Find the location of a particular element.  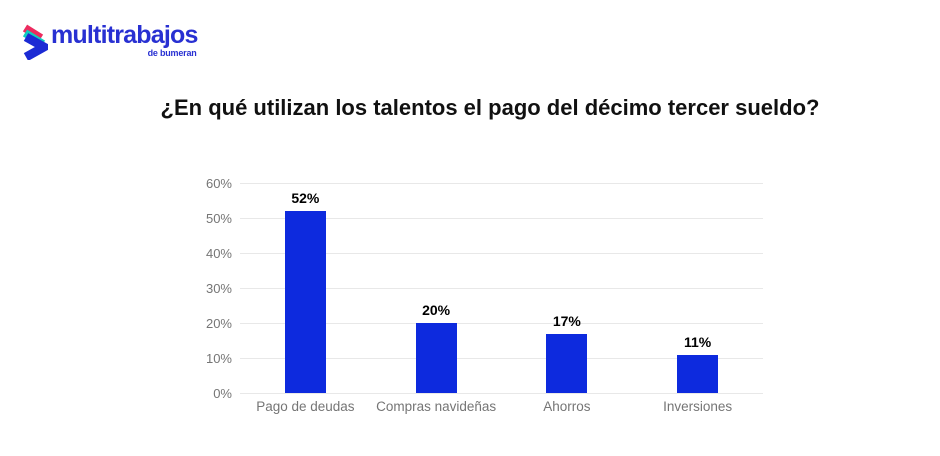

x-axis-category-label: Inversiones is located at coordinates (698, 406).